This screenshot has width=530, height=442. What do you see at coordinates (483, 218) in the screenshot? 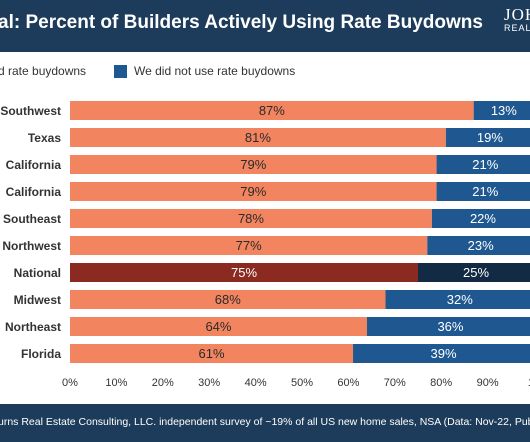
I see `data-label-not-used-4: 22%` at bounding box center [483, 218].